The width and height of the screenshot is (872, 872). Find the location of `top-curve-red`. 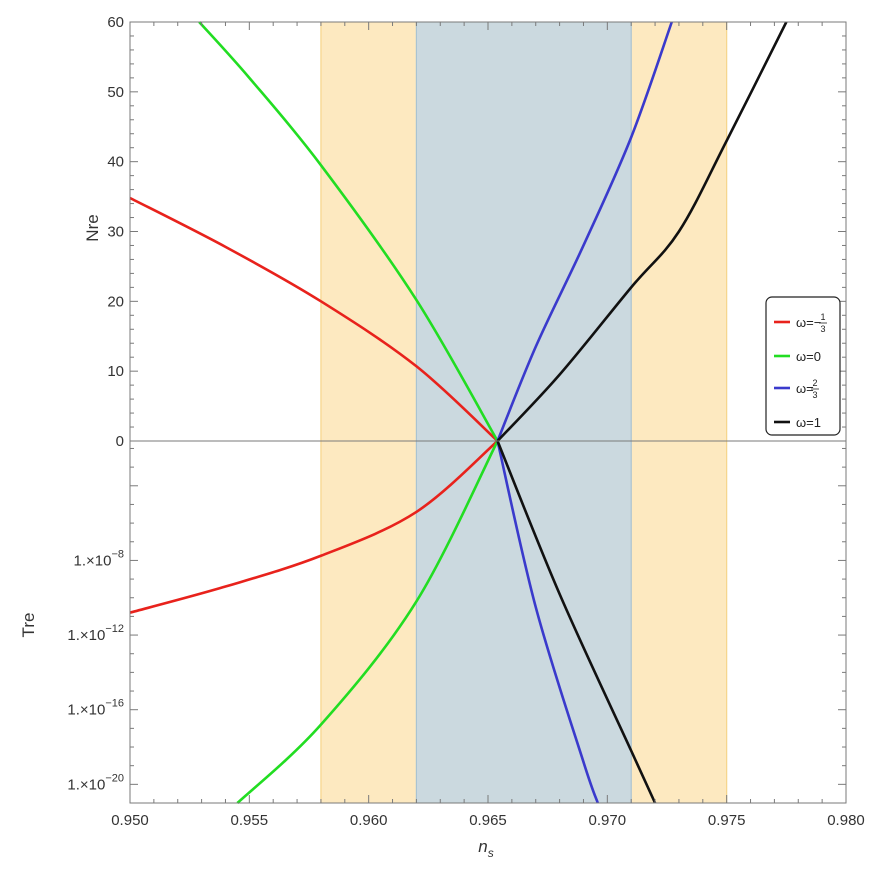

top-curve-red is located at coordinates (314, 319).